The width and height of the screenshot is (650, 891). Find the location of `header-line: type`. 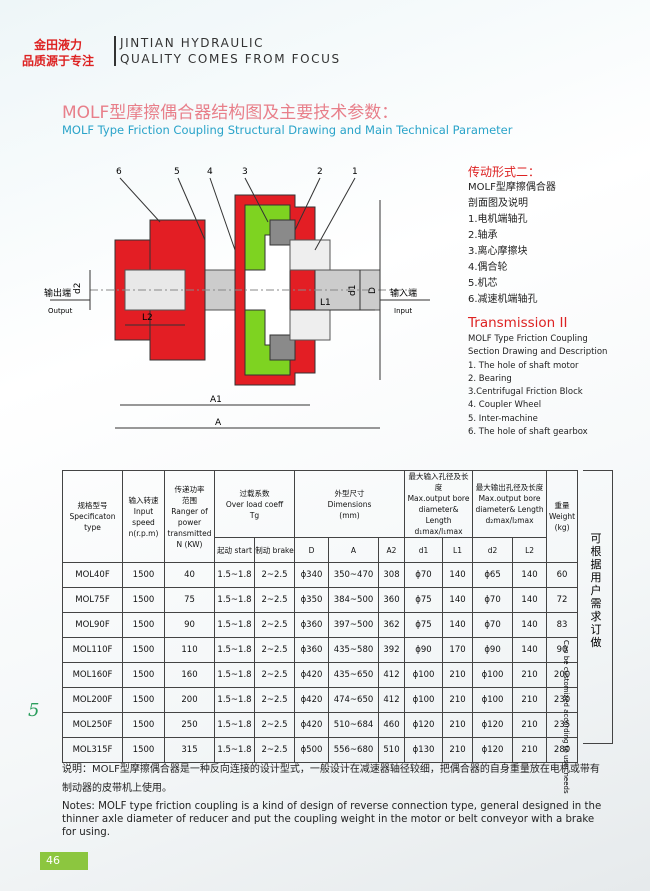

header-line: type is located at coordinates (92, 527).